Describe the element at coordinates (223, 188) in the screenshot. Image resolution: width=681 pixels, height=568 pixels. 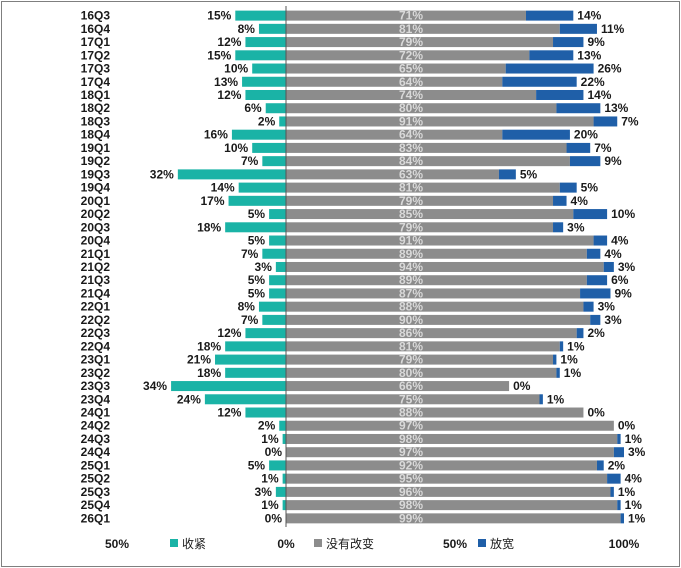
I see `tighten-value-label: 14%` at that location.